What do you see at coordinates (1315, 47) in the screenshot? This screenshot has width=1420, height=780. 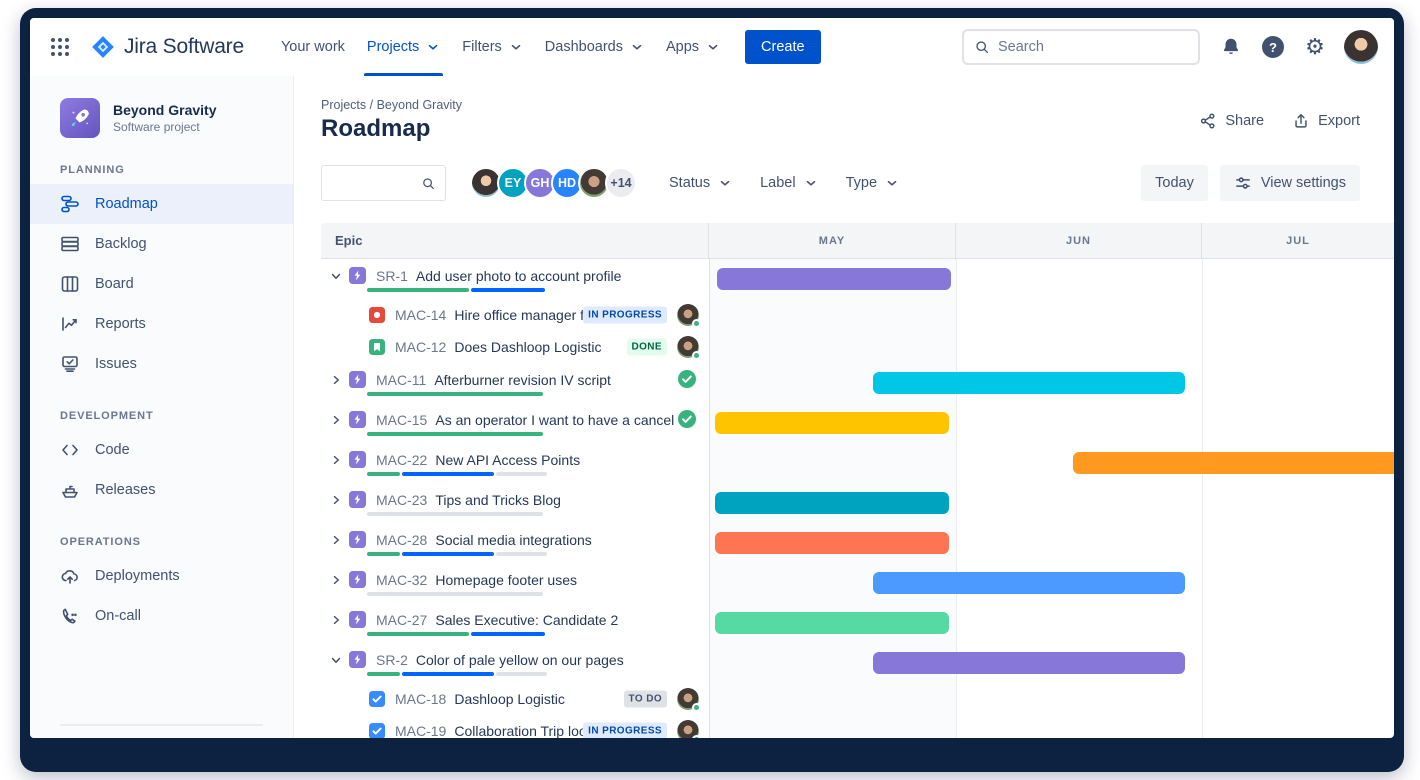 I see `settings-button: ⚙` at bounding box center [1315, 47].